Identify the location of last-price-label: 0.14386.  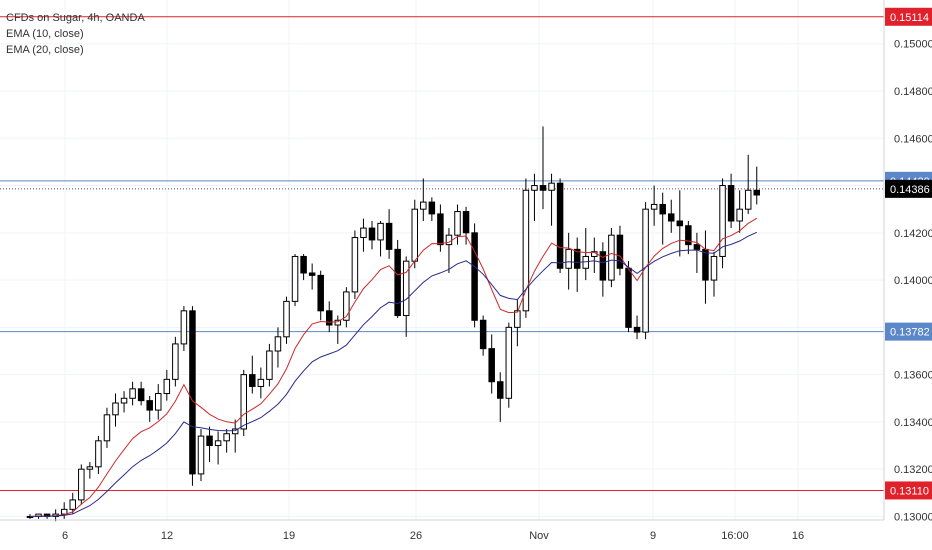
(908, 188).